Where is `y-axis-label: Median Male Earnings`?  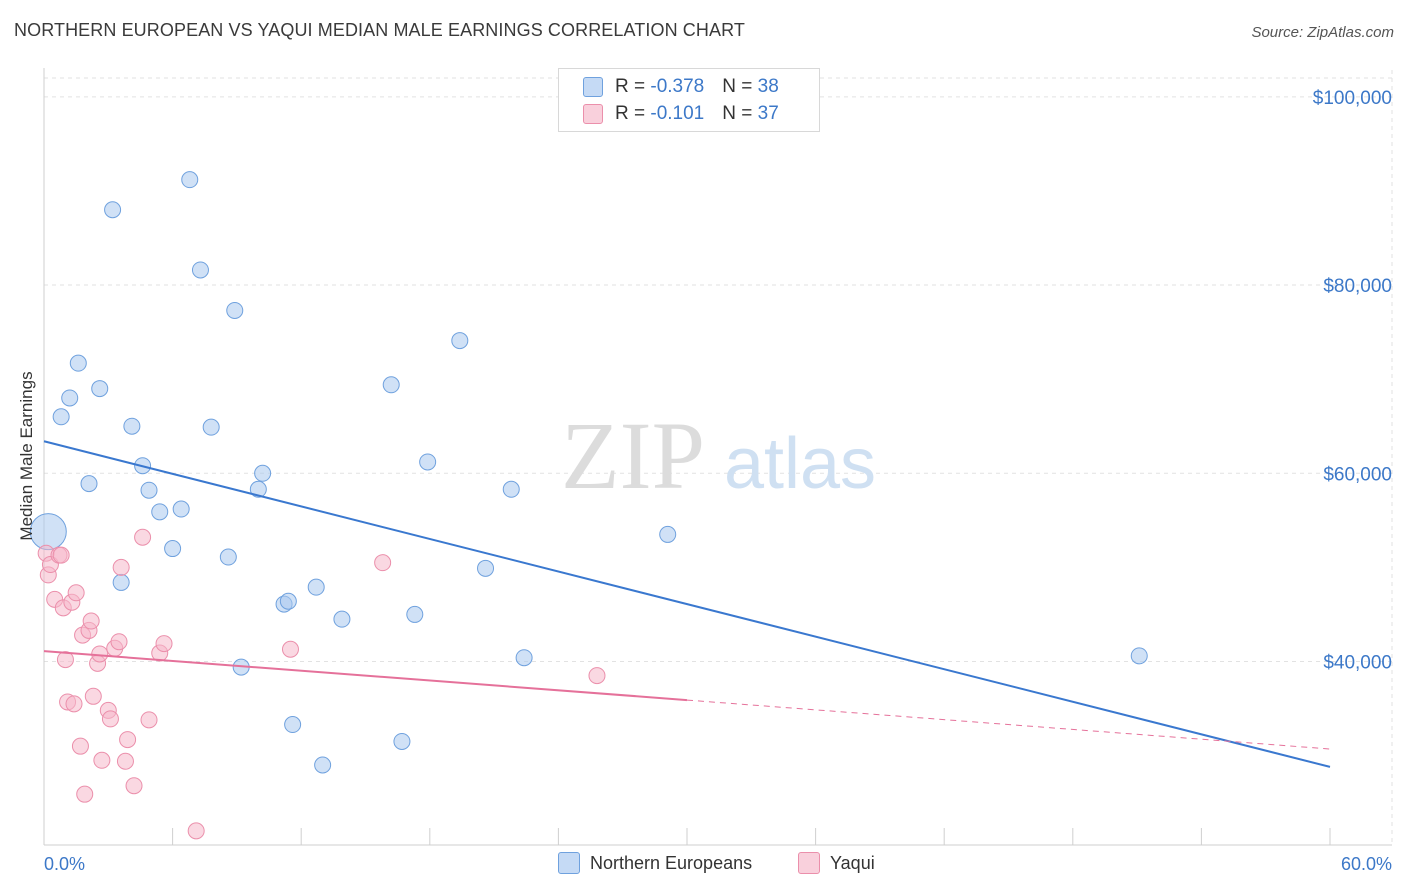 y-axis-label: Median Male Earnings is located at coordinates (26, 455).